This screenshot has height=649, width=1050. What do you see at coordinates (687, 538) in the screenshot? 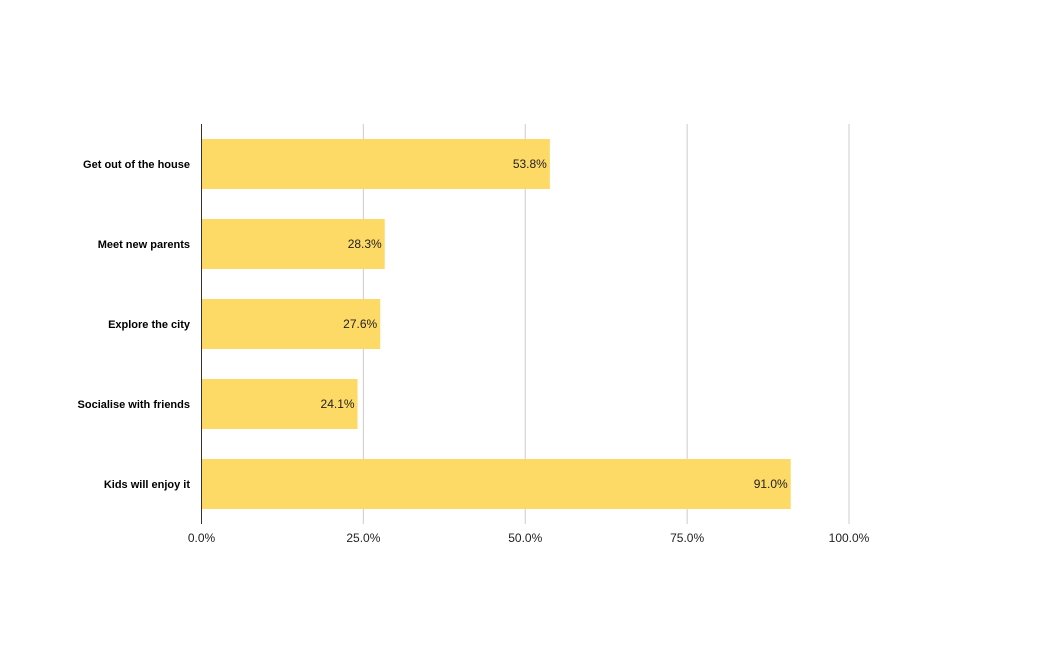
I see `x-tick-label: 75.0%` at bounding box center [687, 538].